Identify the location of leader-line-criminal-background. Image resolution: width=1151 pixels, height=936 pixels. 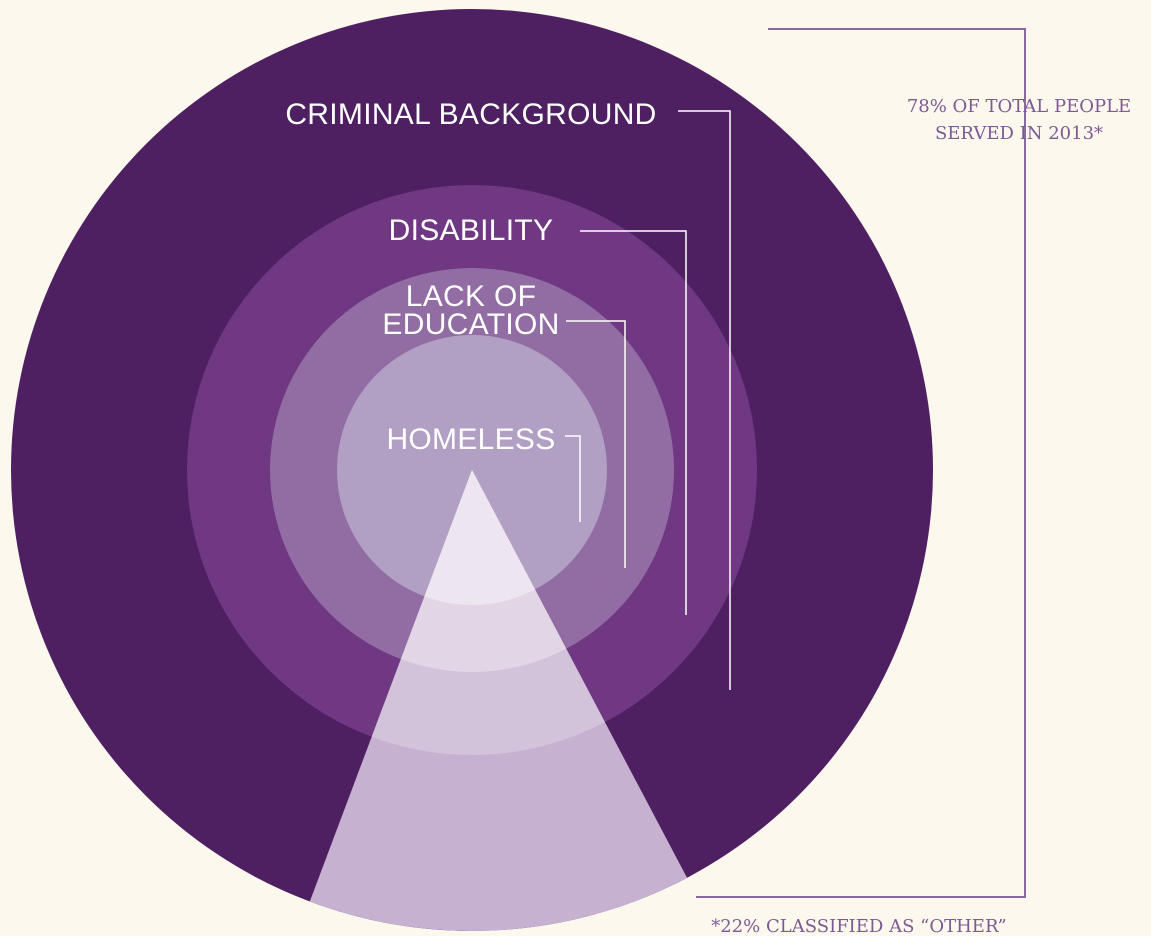
(704, 400).